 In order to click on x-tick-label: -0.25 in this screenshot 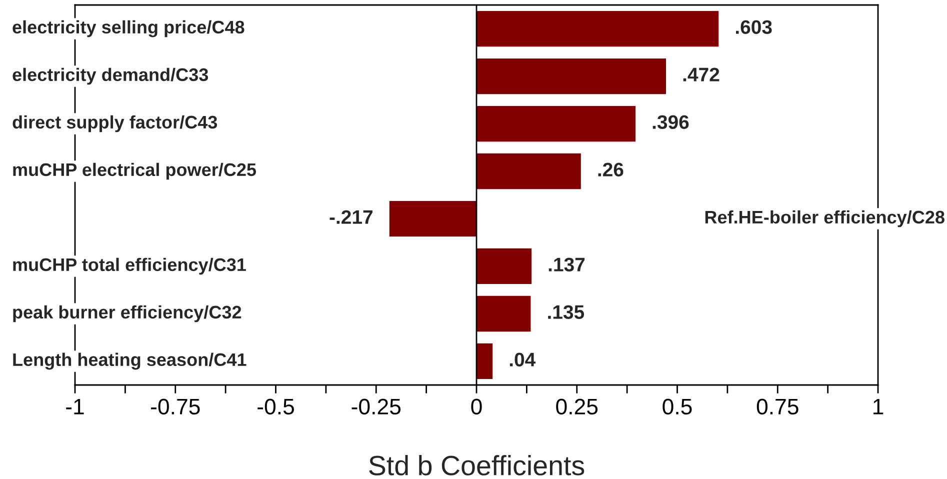, I will do `click(376, 406)`.